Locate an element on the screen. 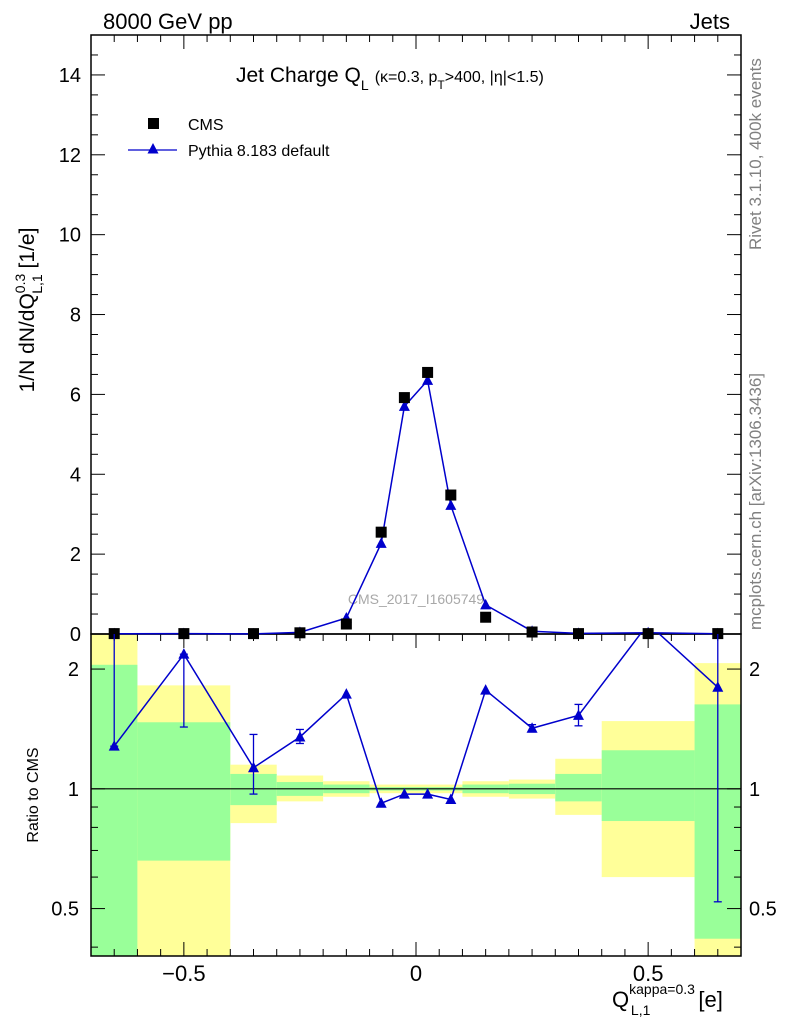  y-axis-label-sub: L,1 is located at coordinates (37, 284).